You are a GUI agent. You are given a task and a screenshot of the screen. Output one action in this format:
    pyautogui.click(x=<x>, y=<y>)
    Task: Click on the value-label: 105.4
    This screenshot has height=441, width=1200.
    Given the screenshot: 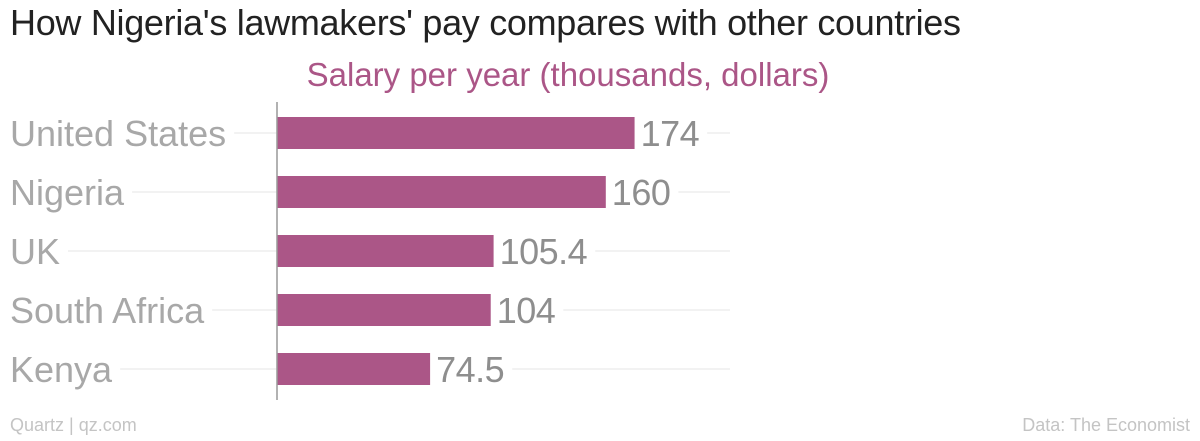 What is the action you would take?
    pyautogui.click(x=544, y=251)
    